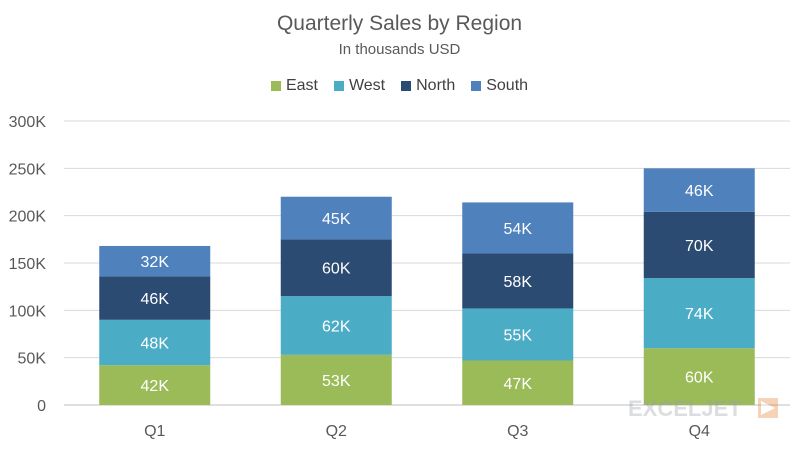 Image resolution: width=799 pixels, height=449 pixels. I want to click on bar-north-q1, so click(155, 298).